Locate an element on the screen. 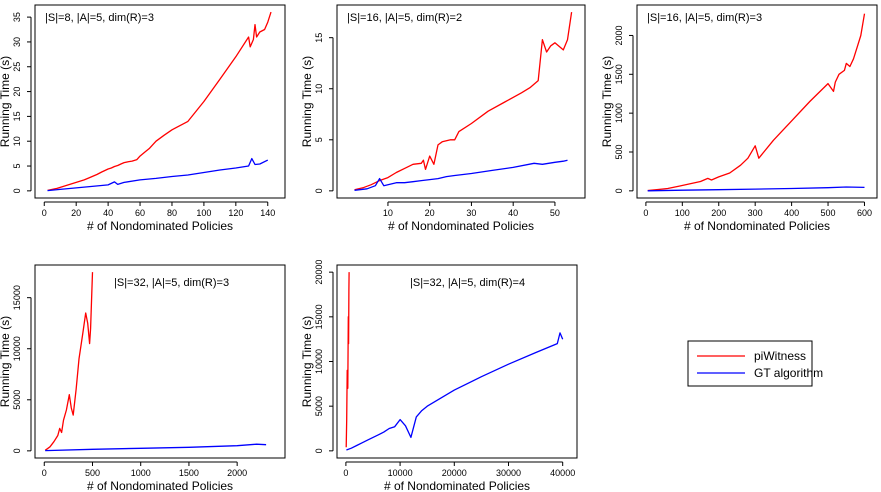 The width and height of the screenshot is (881, 492). x-axis: 10 20 30 40 50 is located at coordinates (471, 209).